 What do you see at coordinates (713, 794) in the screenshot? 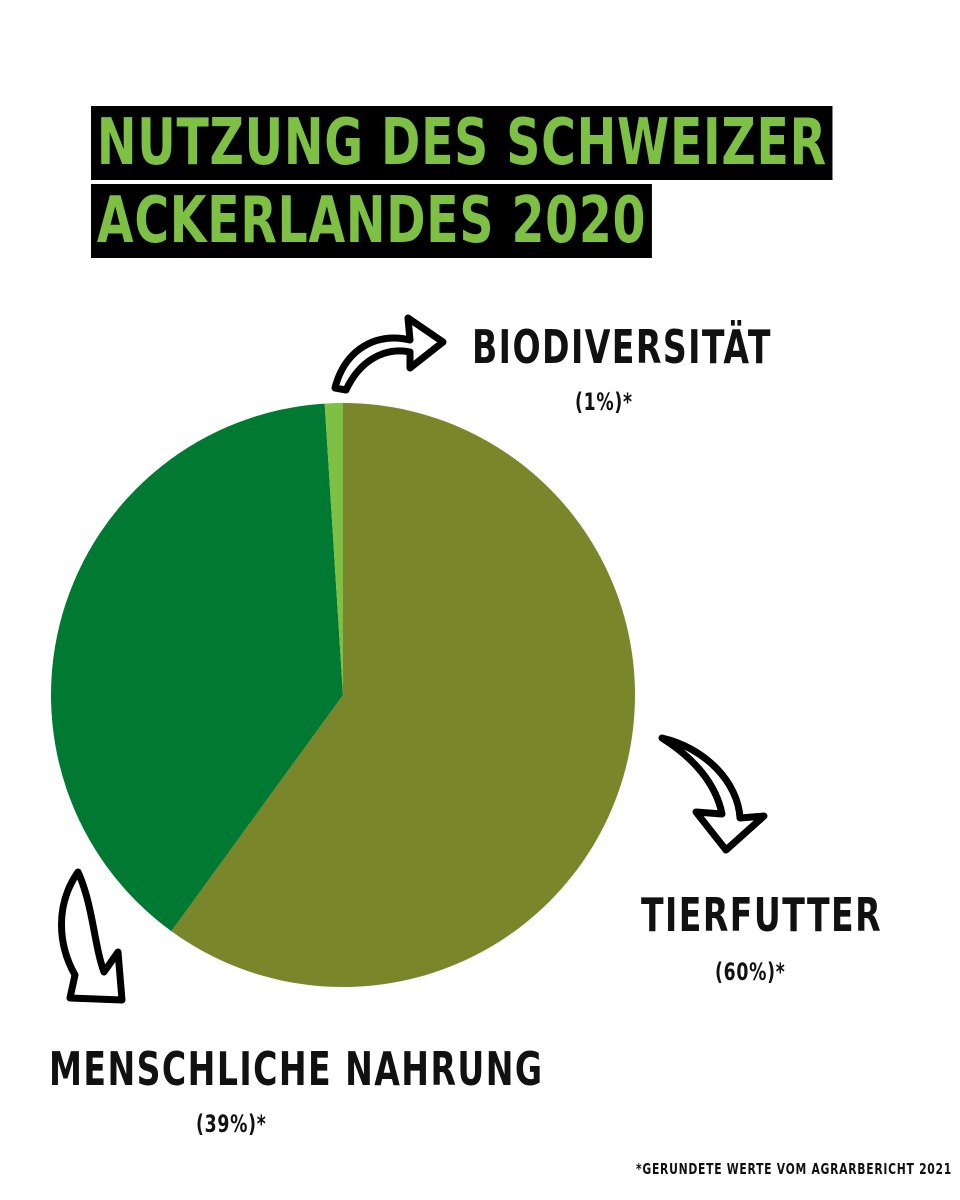
I see `arrow-tierfutter-icon` at bounding box center [713, 794].